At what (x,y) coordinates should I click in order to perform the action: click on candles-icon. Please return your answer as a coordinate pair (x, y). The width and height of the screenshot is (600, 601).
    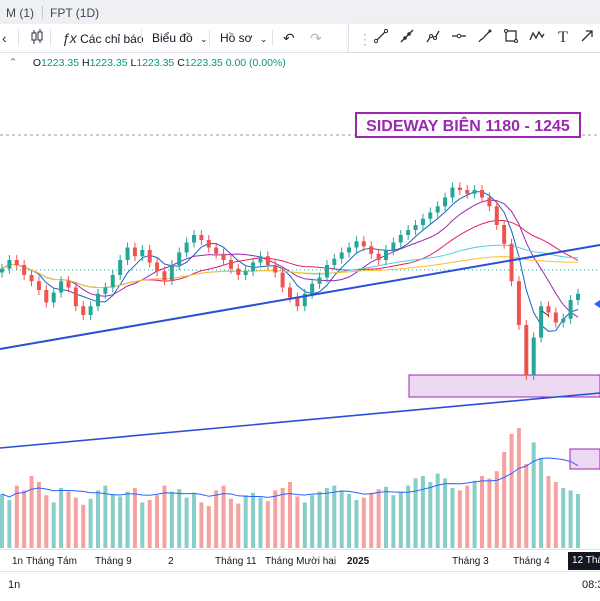
    Looking at the image, I should click on (37, 38).